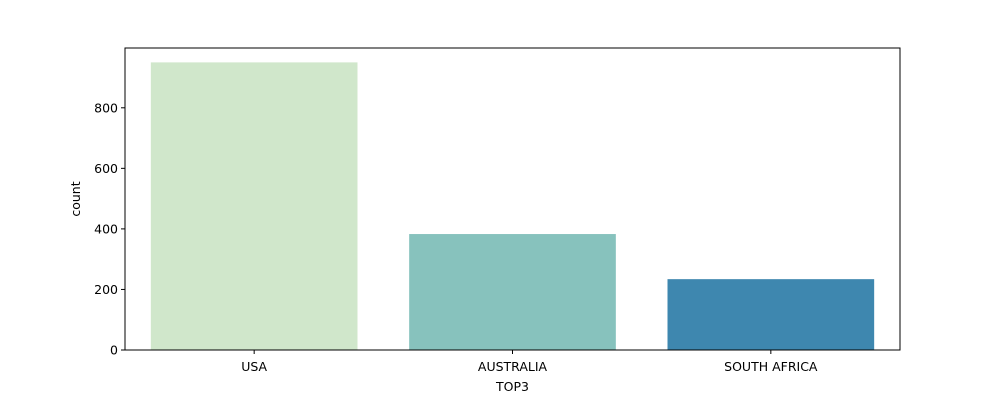  Describe the element at coordinates (106, 228) in the screenshot. I see `y-tick-label: 400` at that location.